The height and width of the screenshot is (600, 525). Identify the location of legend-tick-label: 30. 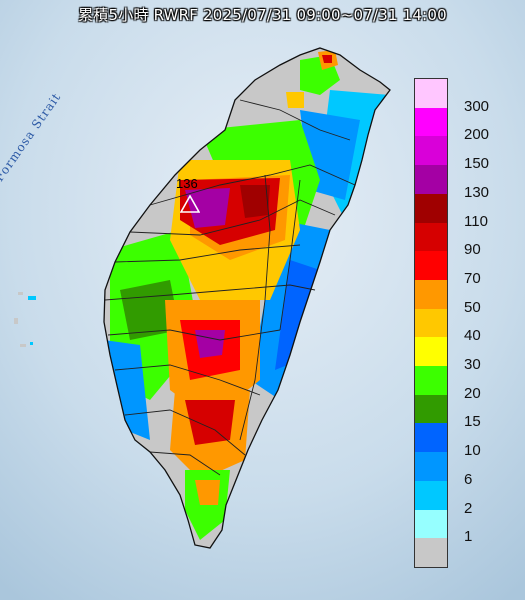
(472, 365).